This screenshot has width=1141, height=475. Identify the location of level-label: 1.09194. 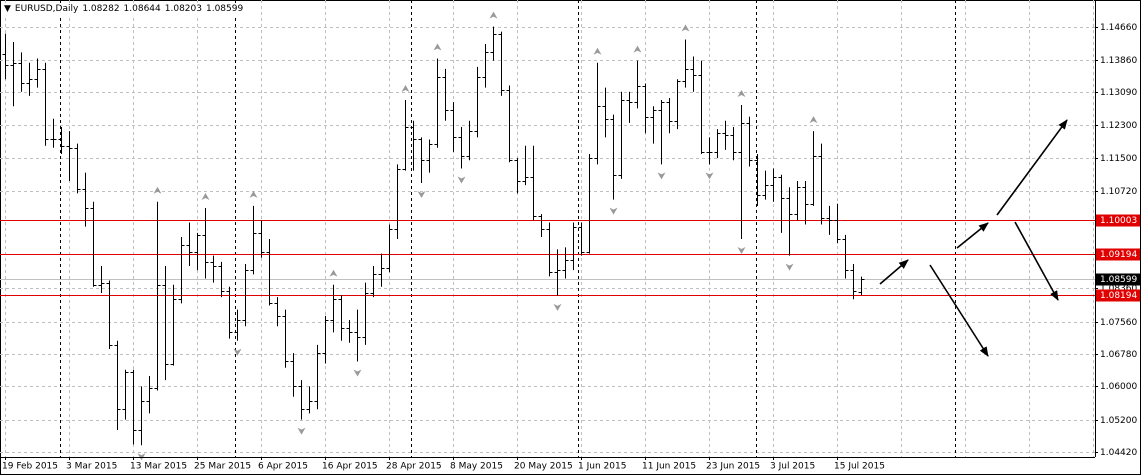
(1118, 255).